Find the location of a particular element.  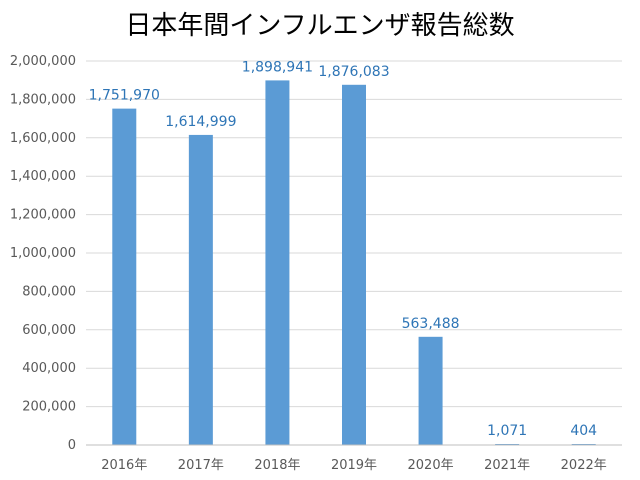

data-label: 563,488 is located at coordinates (431, 324).